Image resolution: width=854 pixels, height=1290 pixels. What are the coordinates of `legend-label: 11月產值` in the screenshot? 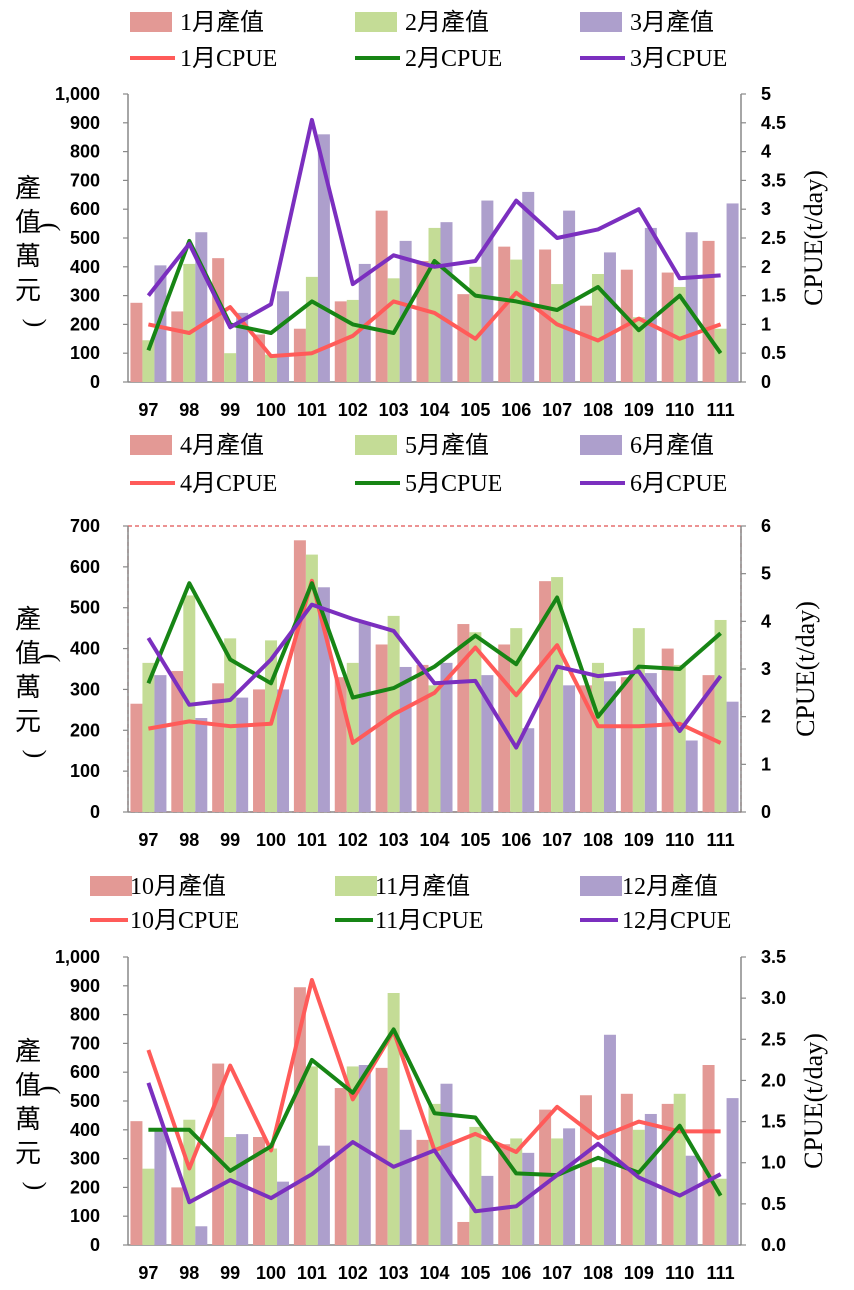 It's located at (422, 886).